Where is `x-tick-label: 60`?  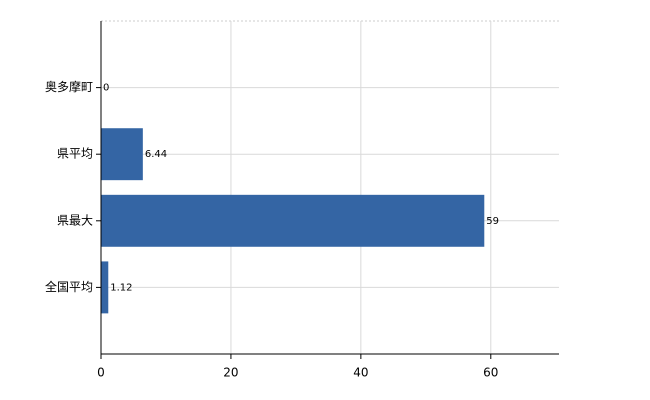 x-tick-label: 60 is located at coordinates (490, 373).